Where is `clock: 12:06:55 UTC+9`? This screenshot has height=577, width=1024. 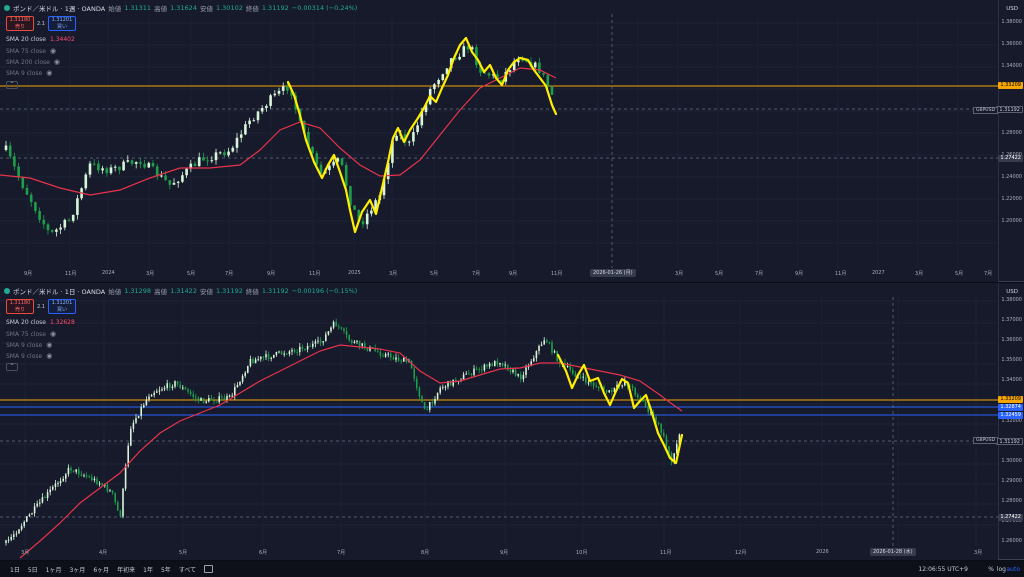 clock: 12:06:55 UTC+9 is located at coordinates (943, 569).